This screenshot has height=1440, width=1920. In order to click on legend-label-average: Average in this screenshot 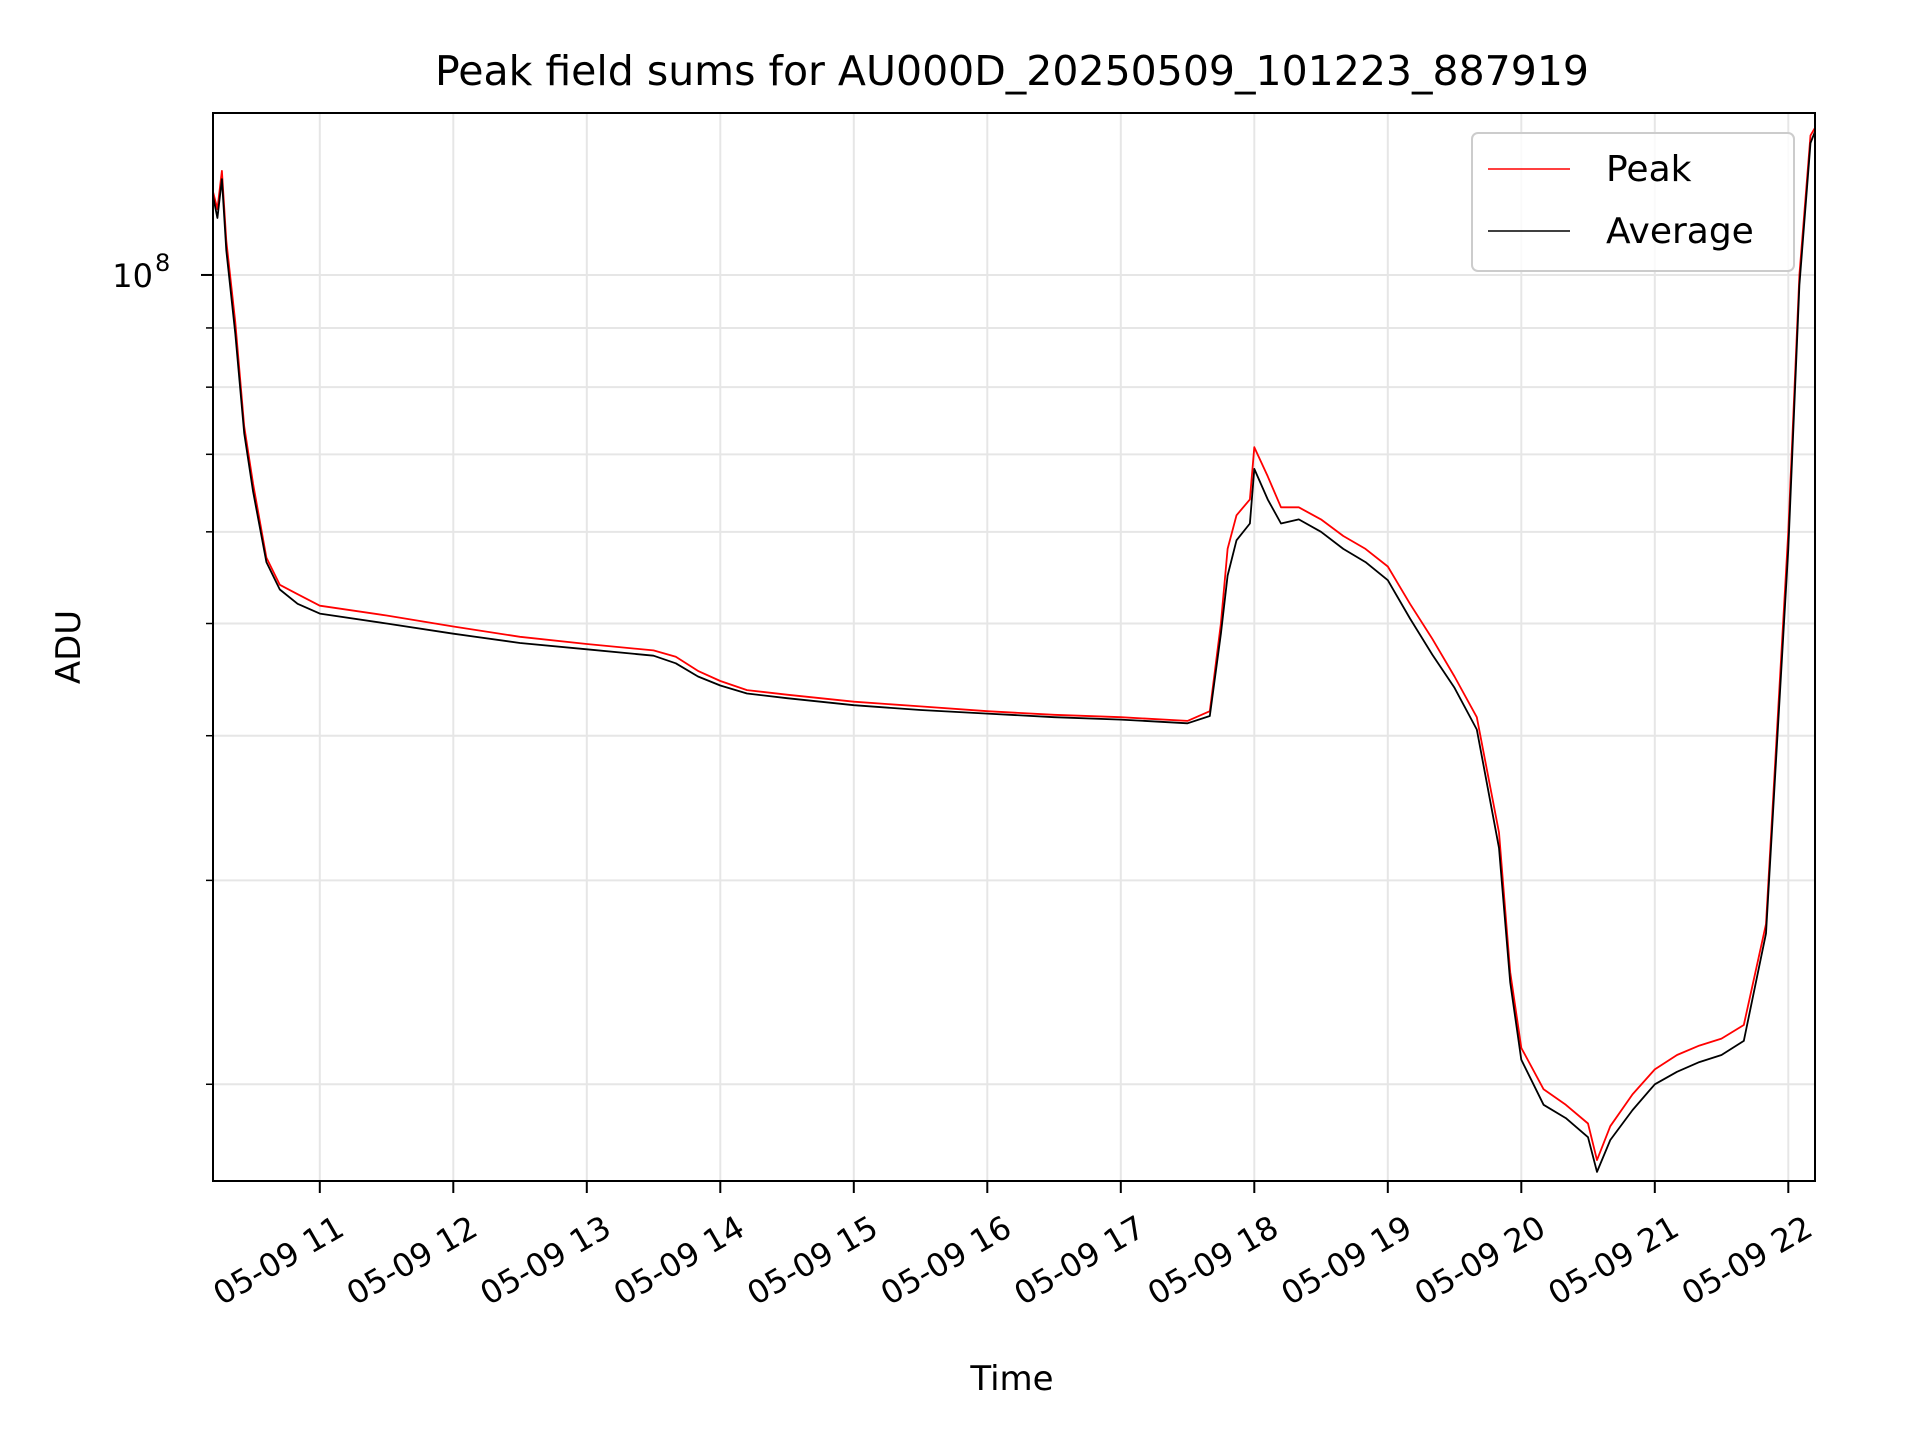, I will do `click(1680, 231)`.